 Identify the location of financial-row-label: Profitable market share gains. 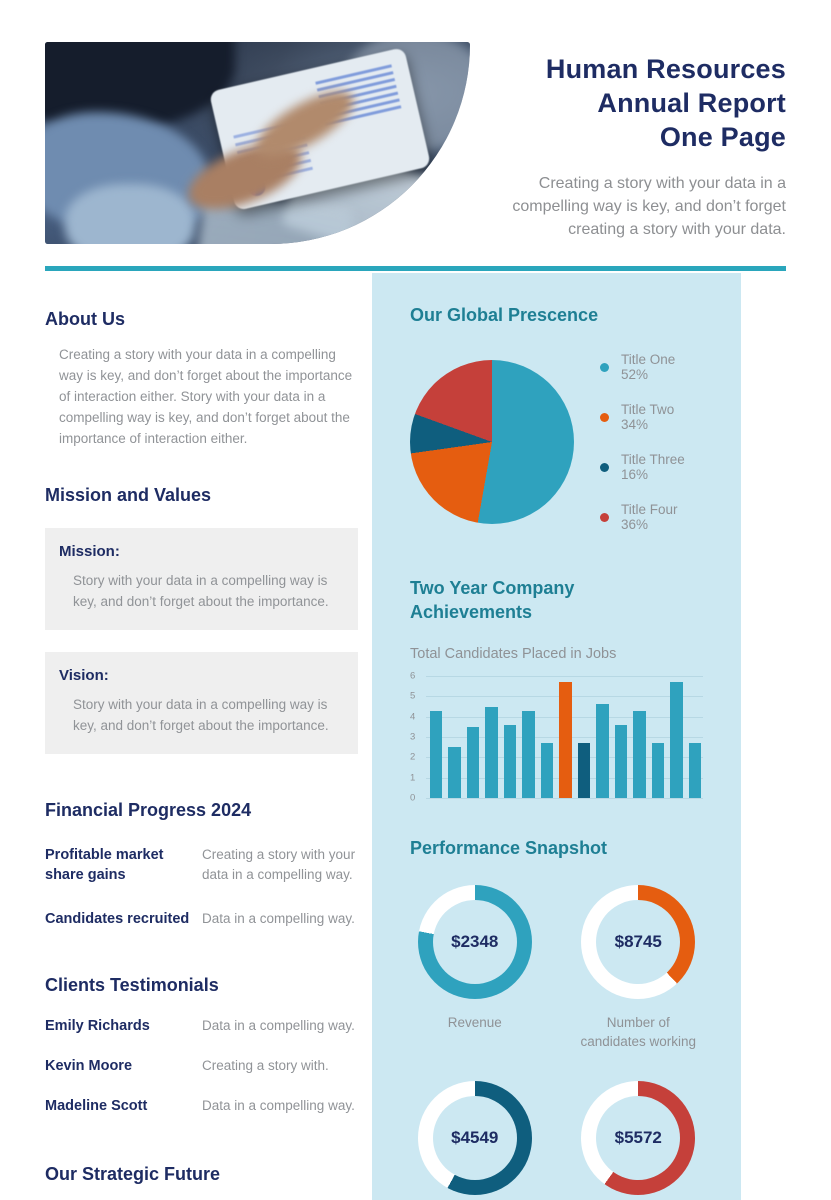
(104, 865).